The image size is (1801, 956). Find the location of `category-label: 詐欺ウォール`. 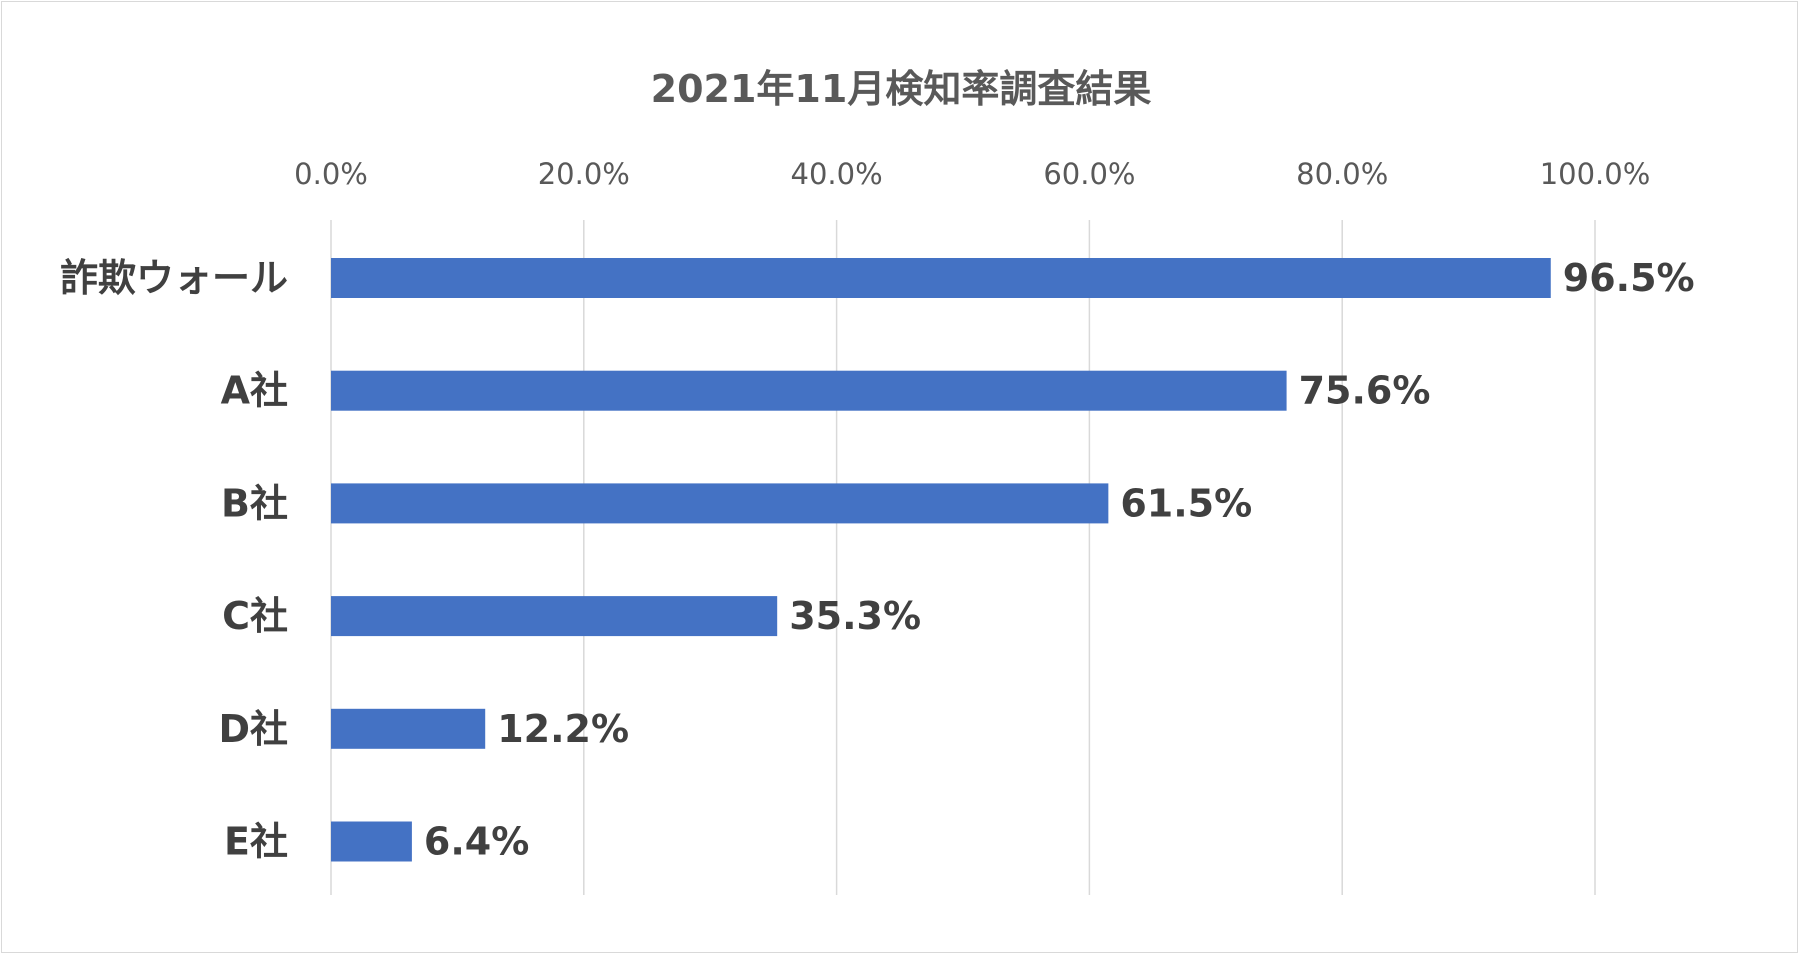

category-label: 詐欺ウォール is located at coordinates (174, 278).